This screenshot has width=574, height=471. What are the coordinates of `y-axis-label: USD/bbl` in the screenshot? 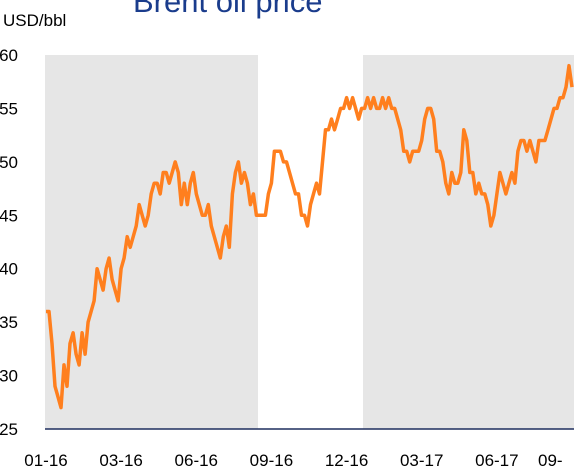 It's located at (34, 20).